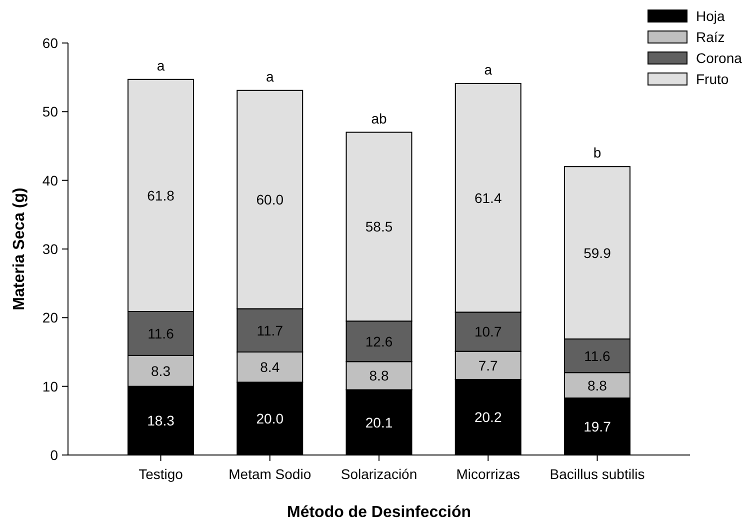 This screenshot has height=529, width=756. What do you see at coordinates (379, 118) in the screenshot?
I see `annotation: ab` at bounding box center [379, 118].